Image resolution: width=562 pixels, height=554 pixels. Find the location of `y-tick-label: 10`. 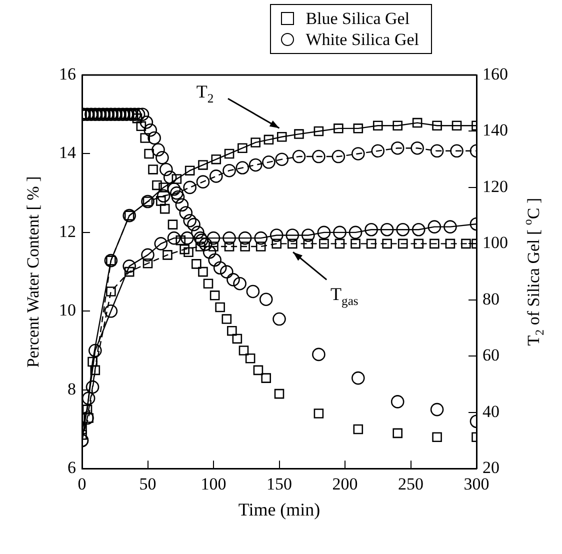

y-tick-label: 10 is located at coordinates (67, 310).